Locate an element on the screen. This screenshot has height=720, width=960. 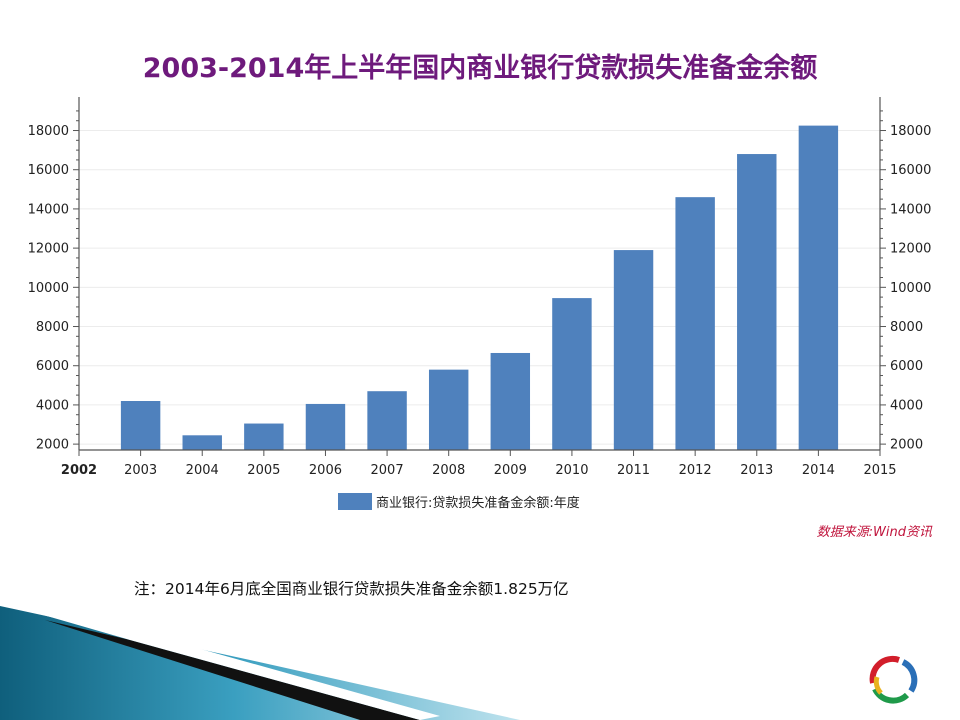
bar-2012 is located at coordinates (695, 323).